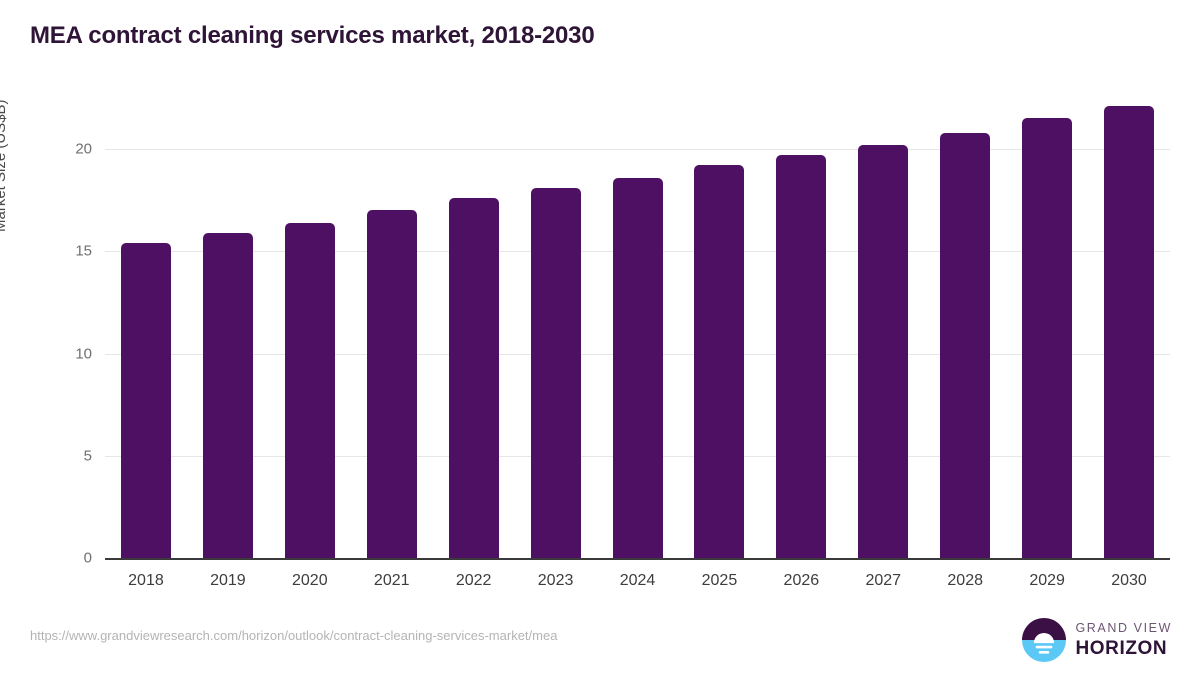 The image size is (1200, 675). Describe the element at coordinates (1047, 580) in the screenshot. I see `x-tick-label: 2029` at that location.